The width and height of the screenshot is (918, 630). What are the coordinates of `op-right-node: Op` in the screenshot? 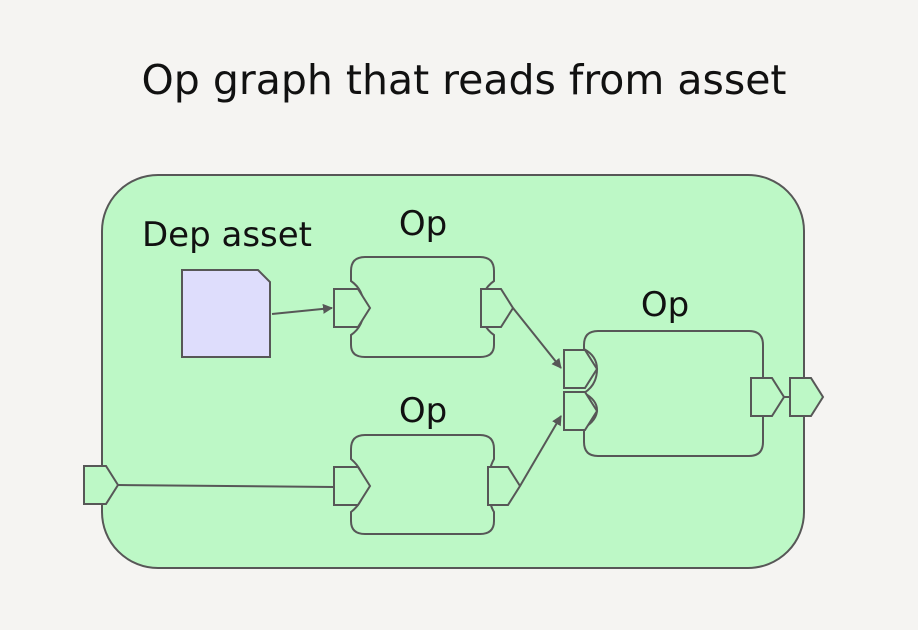 It's located at (674, 371).